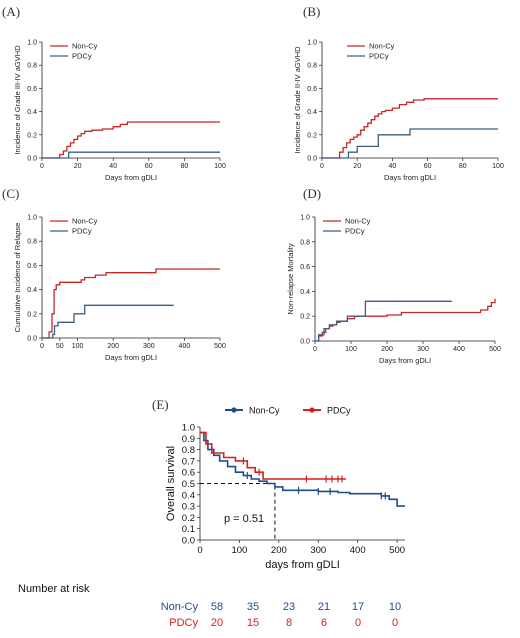 This screenshot has height=638, width=520. Describe the element at coordinates (160, 404) in the screenshot. I see `panel-label: (E)` at that location.